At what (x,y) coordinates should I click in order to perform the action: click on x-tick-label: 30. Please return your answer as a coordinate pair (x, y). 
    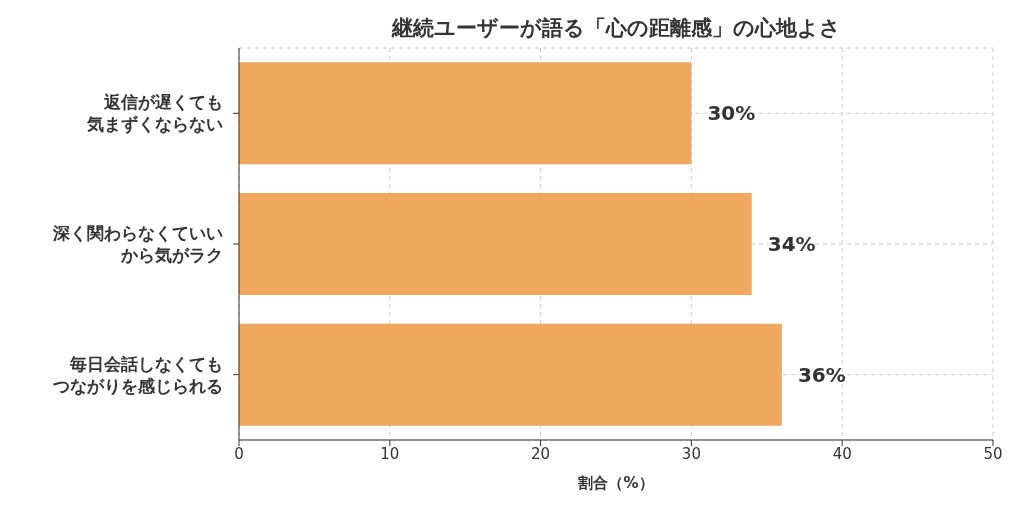
    Looking at the image, I should click on (691, 453).